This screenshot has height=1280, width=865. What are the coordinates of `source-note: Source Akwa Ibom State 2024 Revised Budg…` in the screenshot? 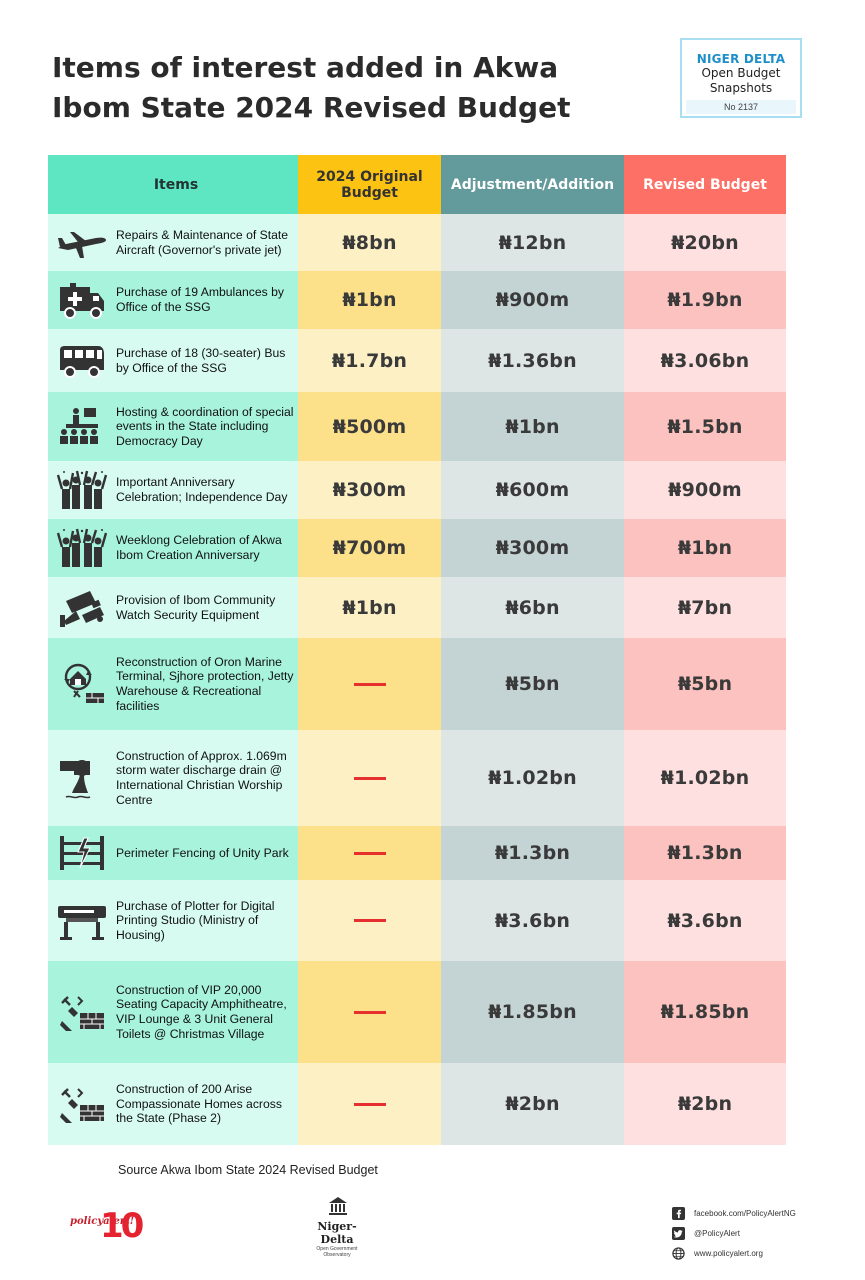 It's located at (248, 1170).